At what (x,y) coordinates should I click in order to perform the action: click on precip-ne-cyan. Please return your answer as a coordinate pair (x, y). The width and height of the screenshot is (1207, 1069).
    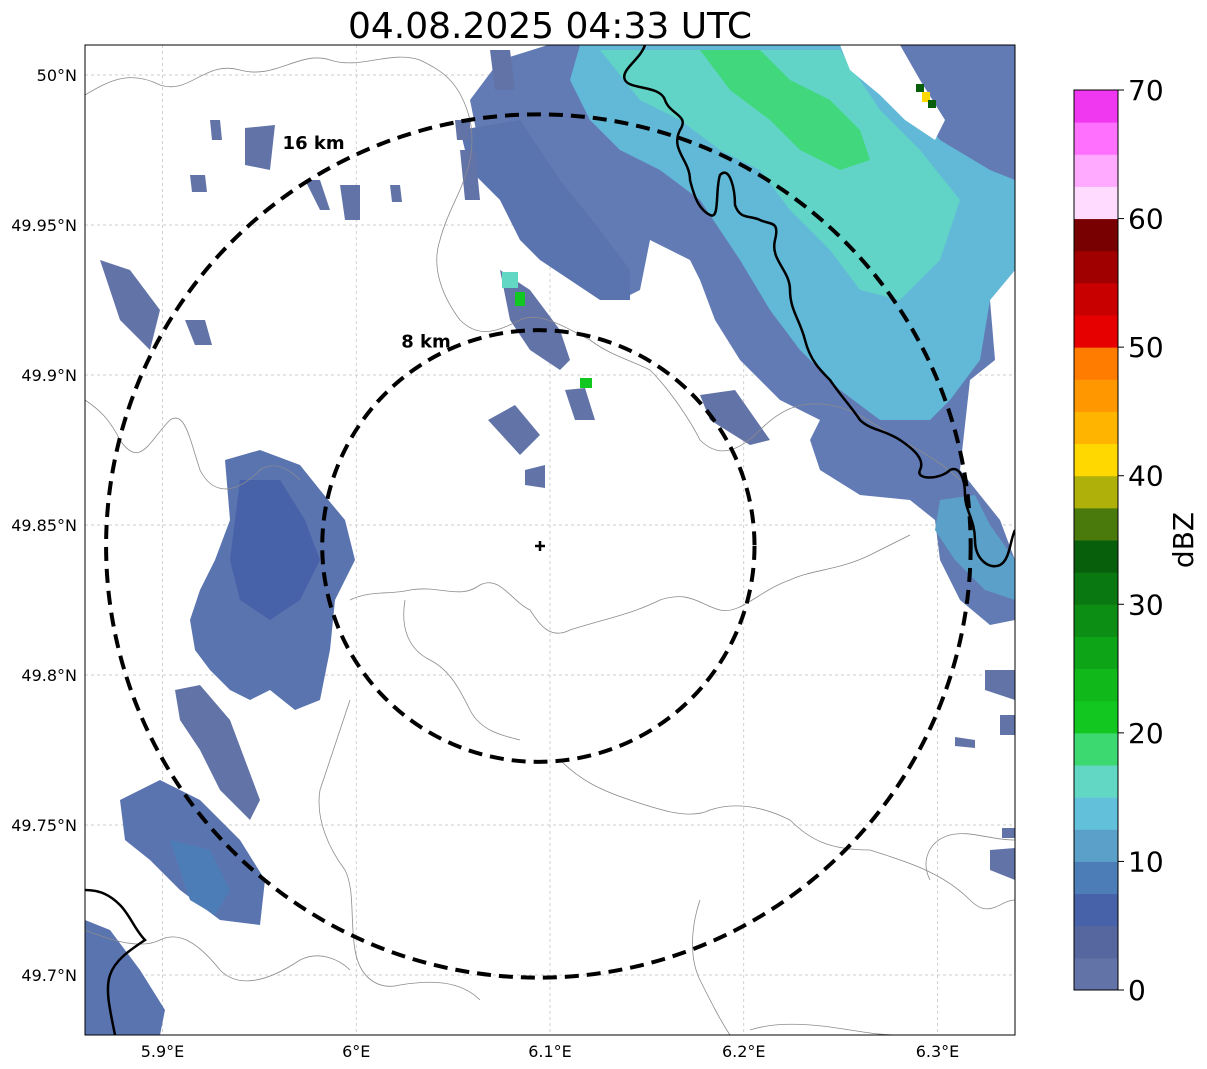
    Looking at the image, I should click on (780, 175).